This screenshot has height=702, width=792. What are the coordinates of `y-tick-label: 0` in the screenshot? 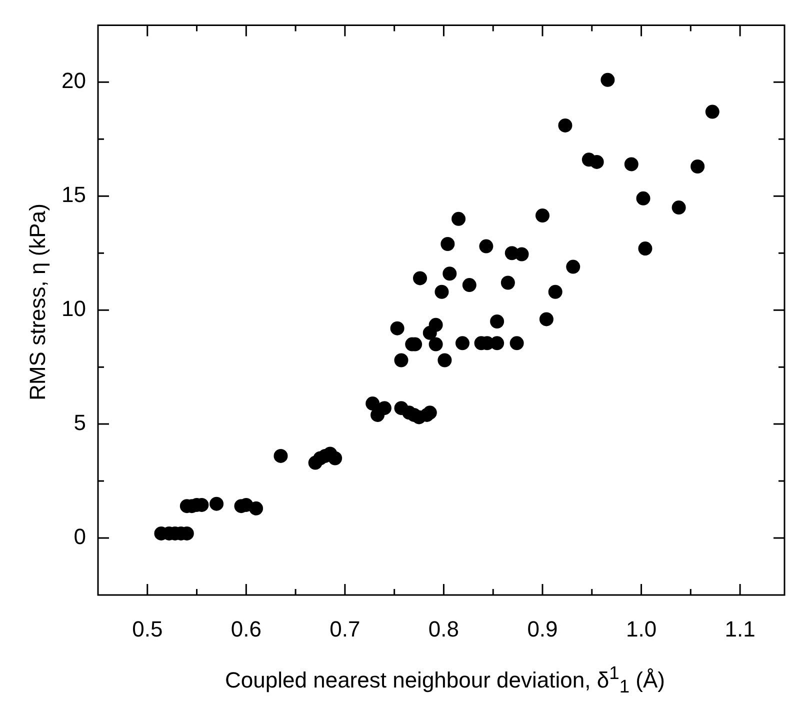 It's located at (80, 537).